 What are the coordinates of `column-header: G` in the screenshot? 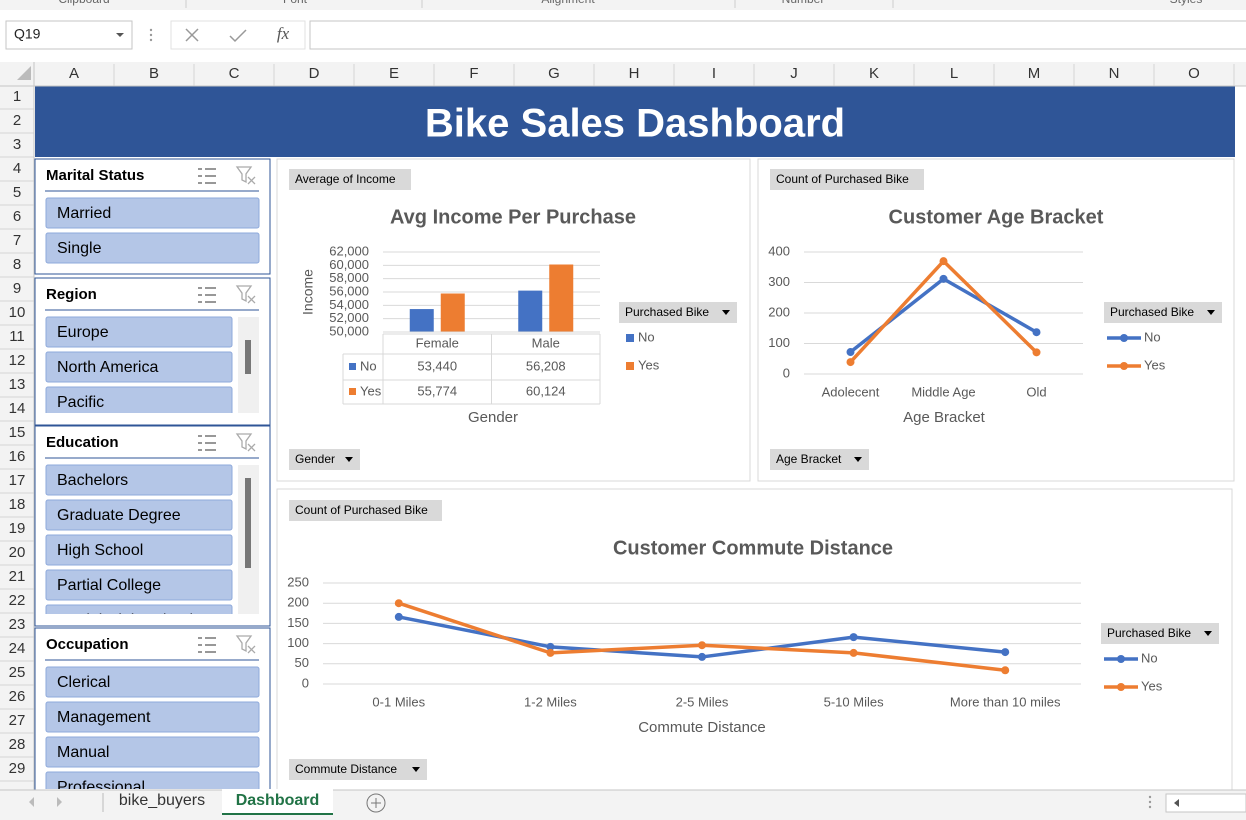 It's located at (554, 73).